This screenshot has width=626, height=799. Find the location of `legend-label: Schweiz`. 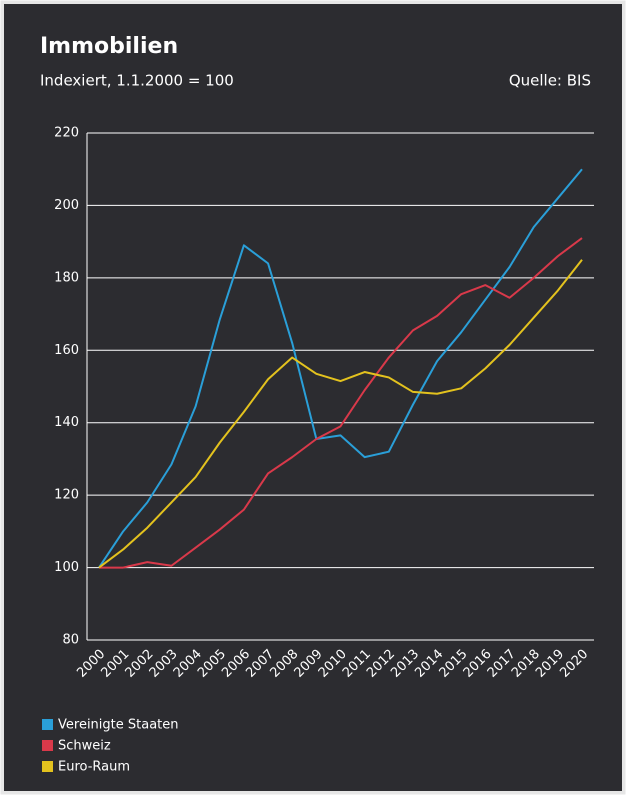

legend-label: Schweiz is located at coordinates (84, 746).